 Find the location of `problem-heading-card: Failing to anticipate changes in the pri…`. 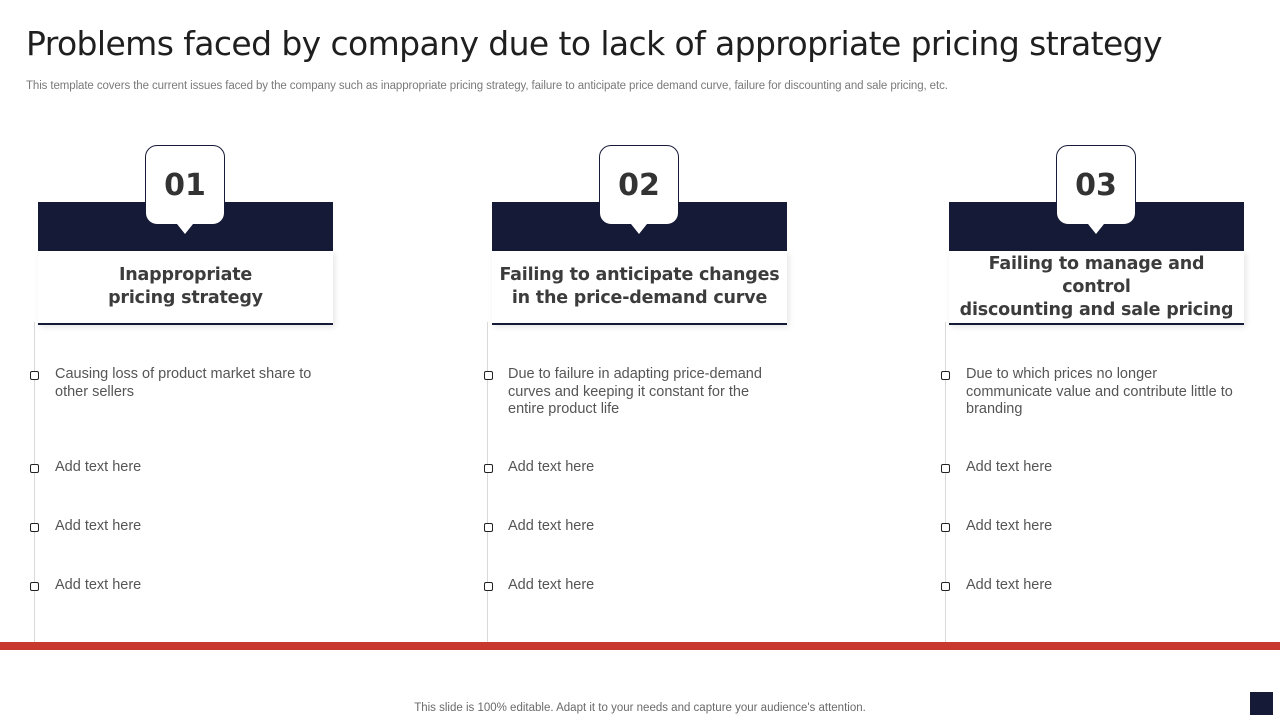

problem-heading-card: Failing to anticipate changes in the pri… is located at coordinates (639, 288).